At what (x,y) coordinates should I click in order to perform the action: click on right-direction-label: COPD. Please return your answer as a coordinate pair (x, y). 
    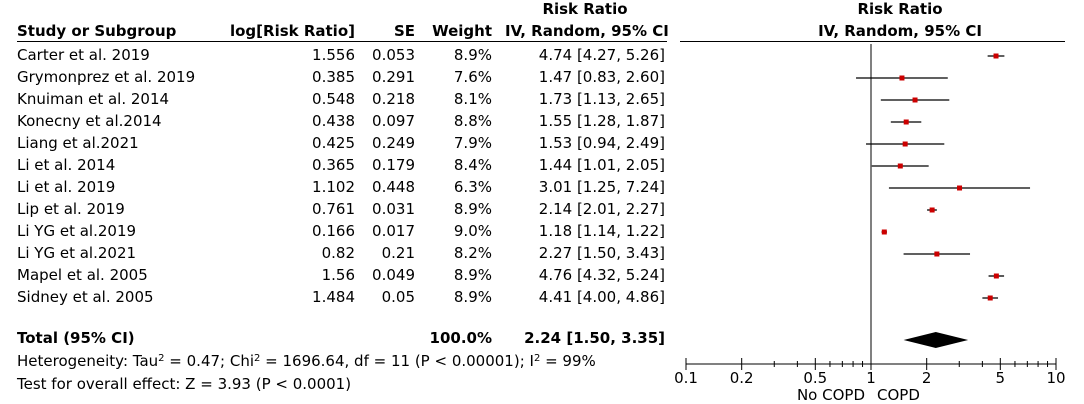
    Looking at the image, I should click on (898, 395).